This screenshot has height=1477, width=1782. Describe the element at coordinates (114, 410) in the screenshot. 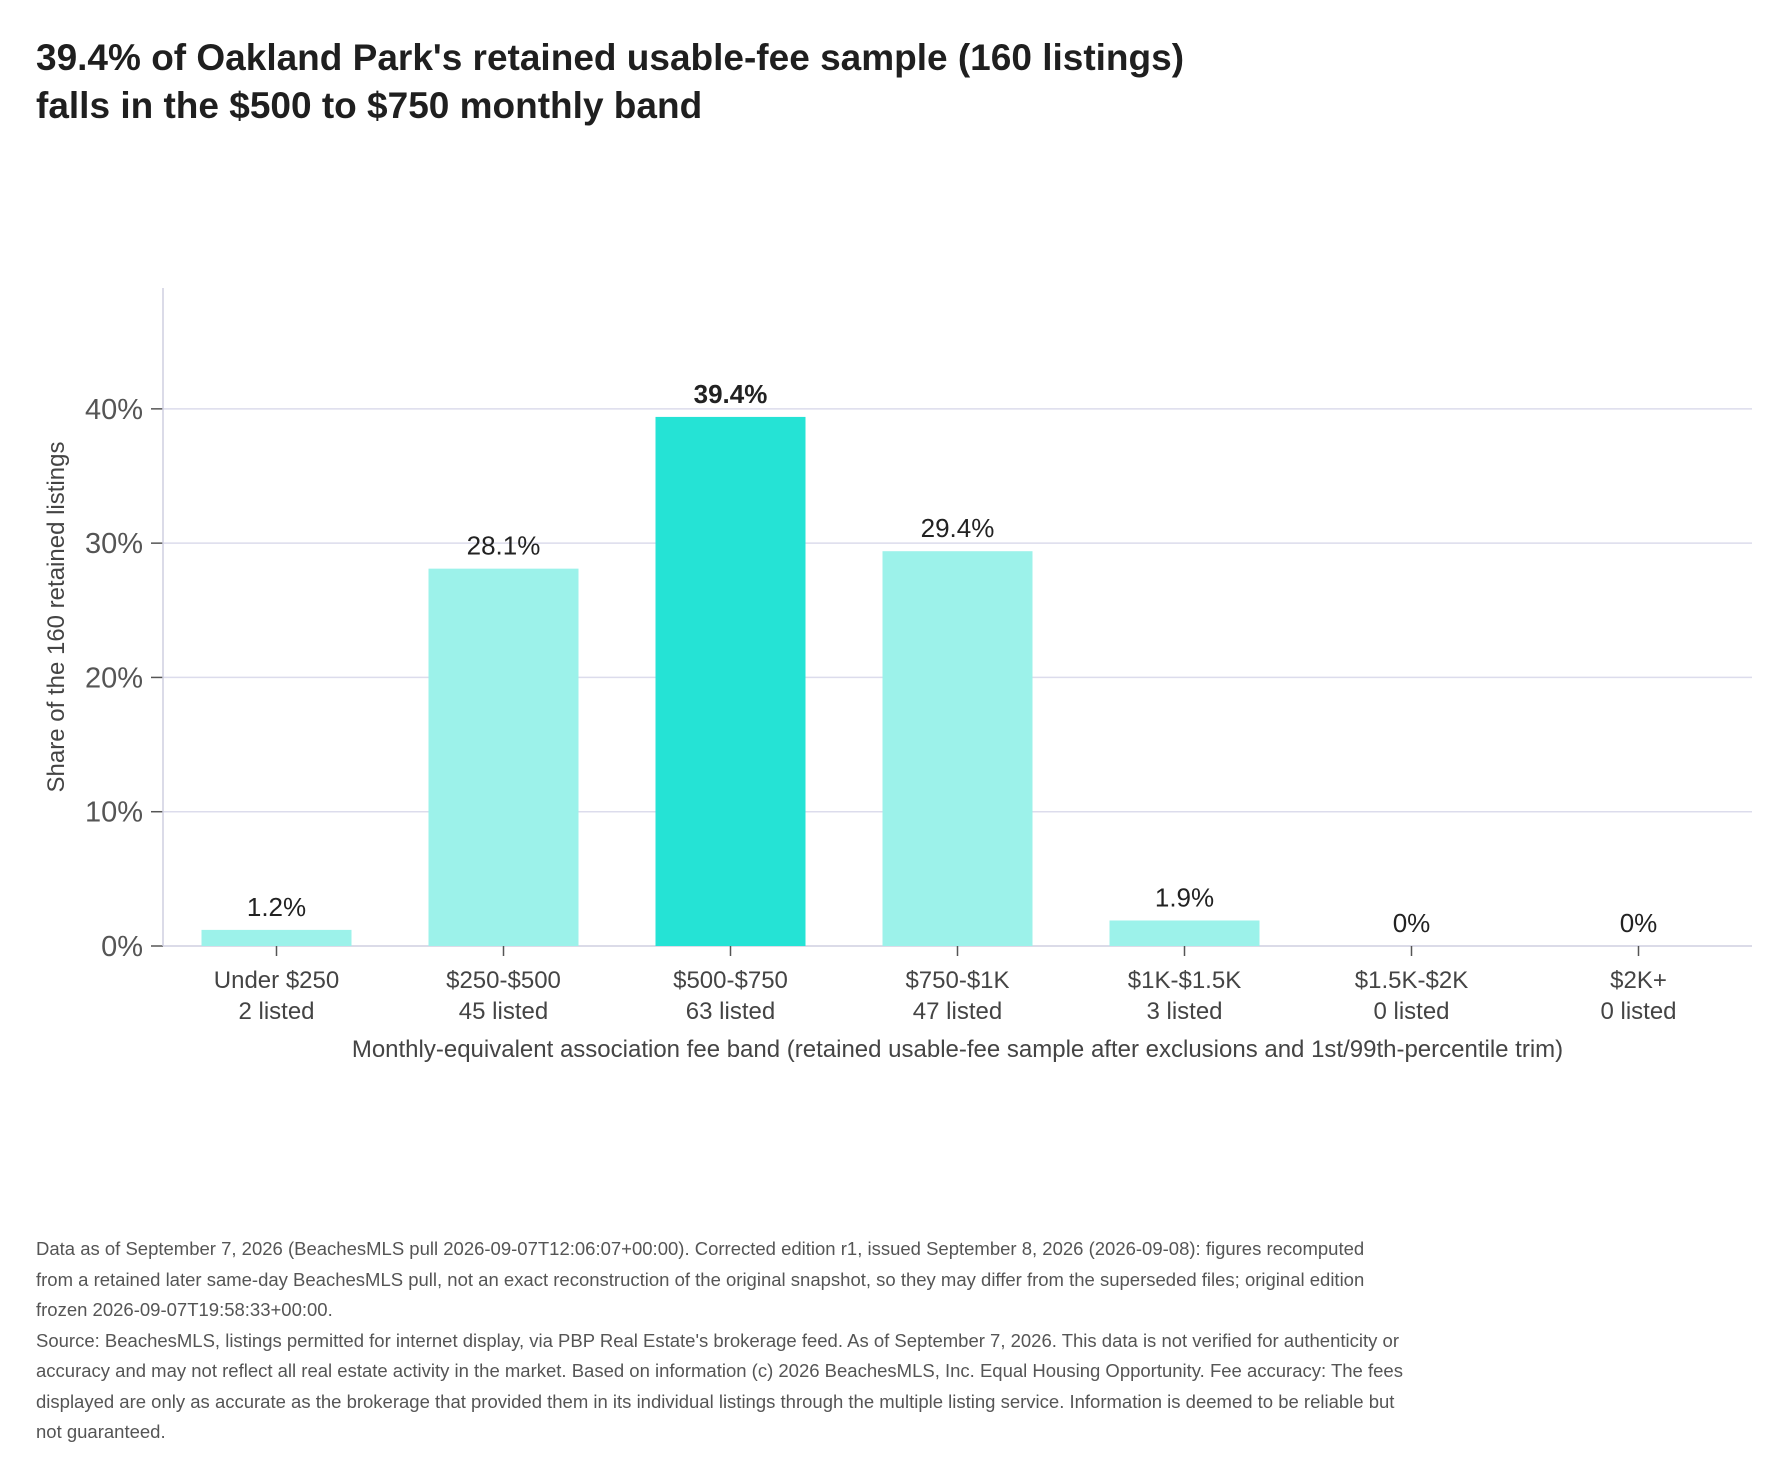

I see `y-tick-label: 40%` at that location.